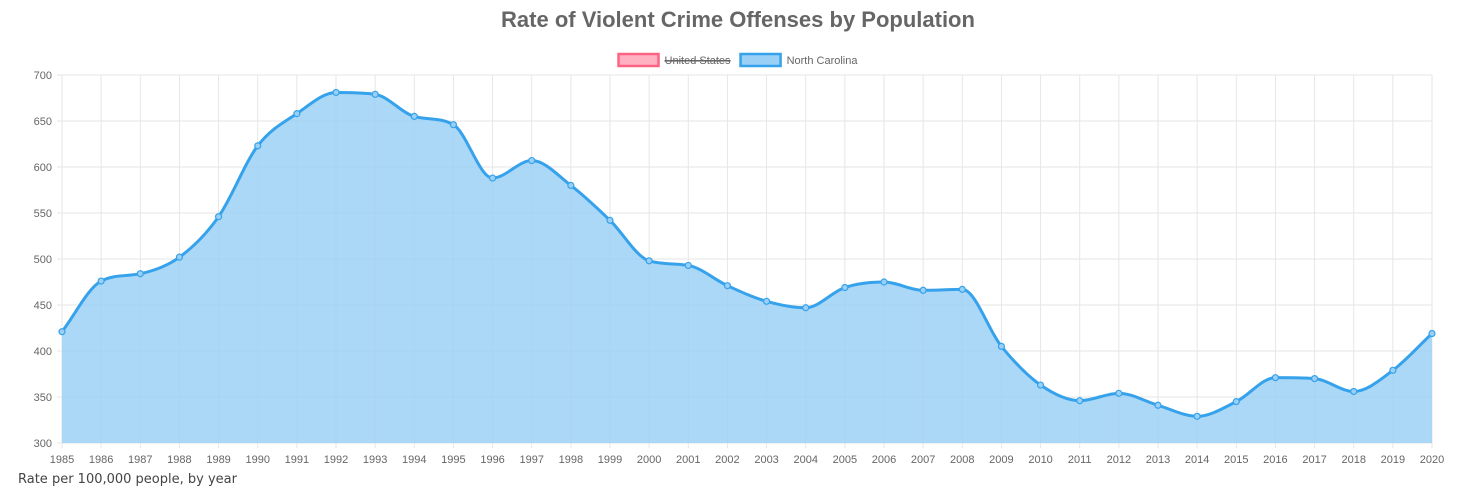 Image resolution: width=1459 pixels, height=500 pixels. Describe the element at coordinates (62, 460) in the screenshot. I see `x-tick-label: 1985` at that location.